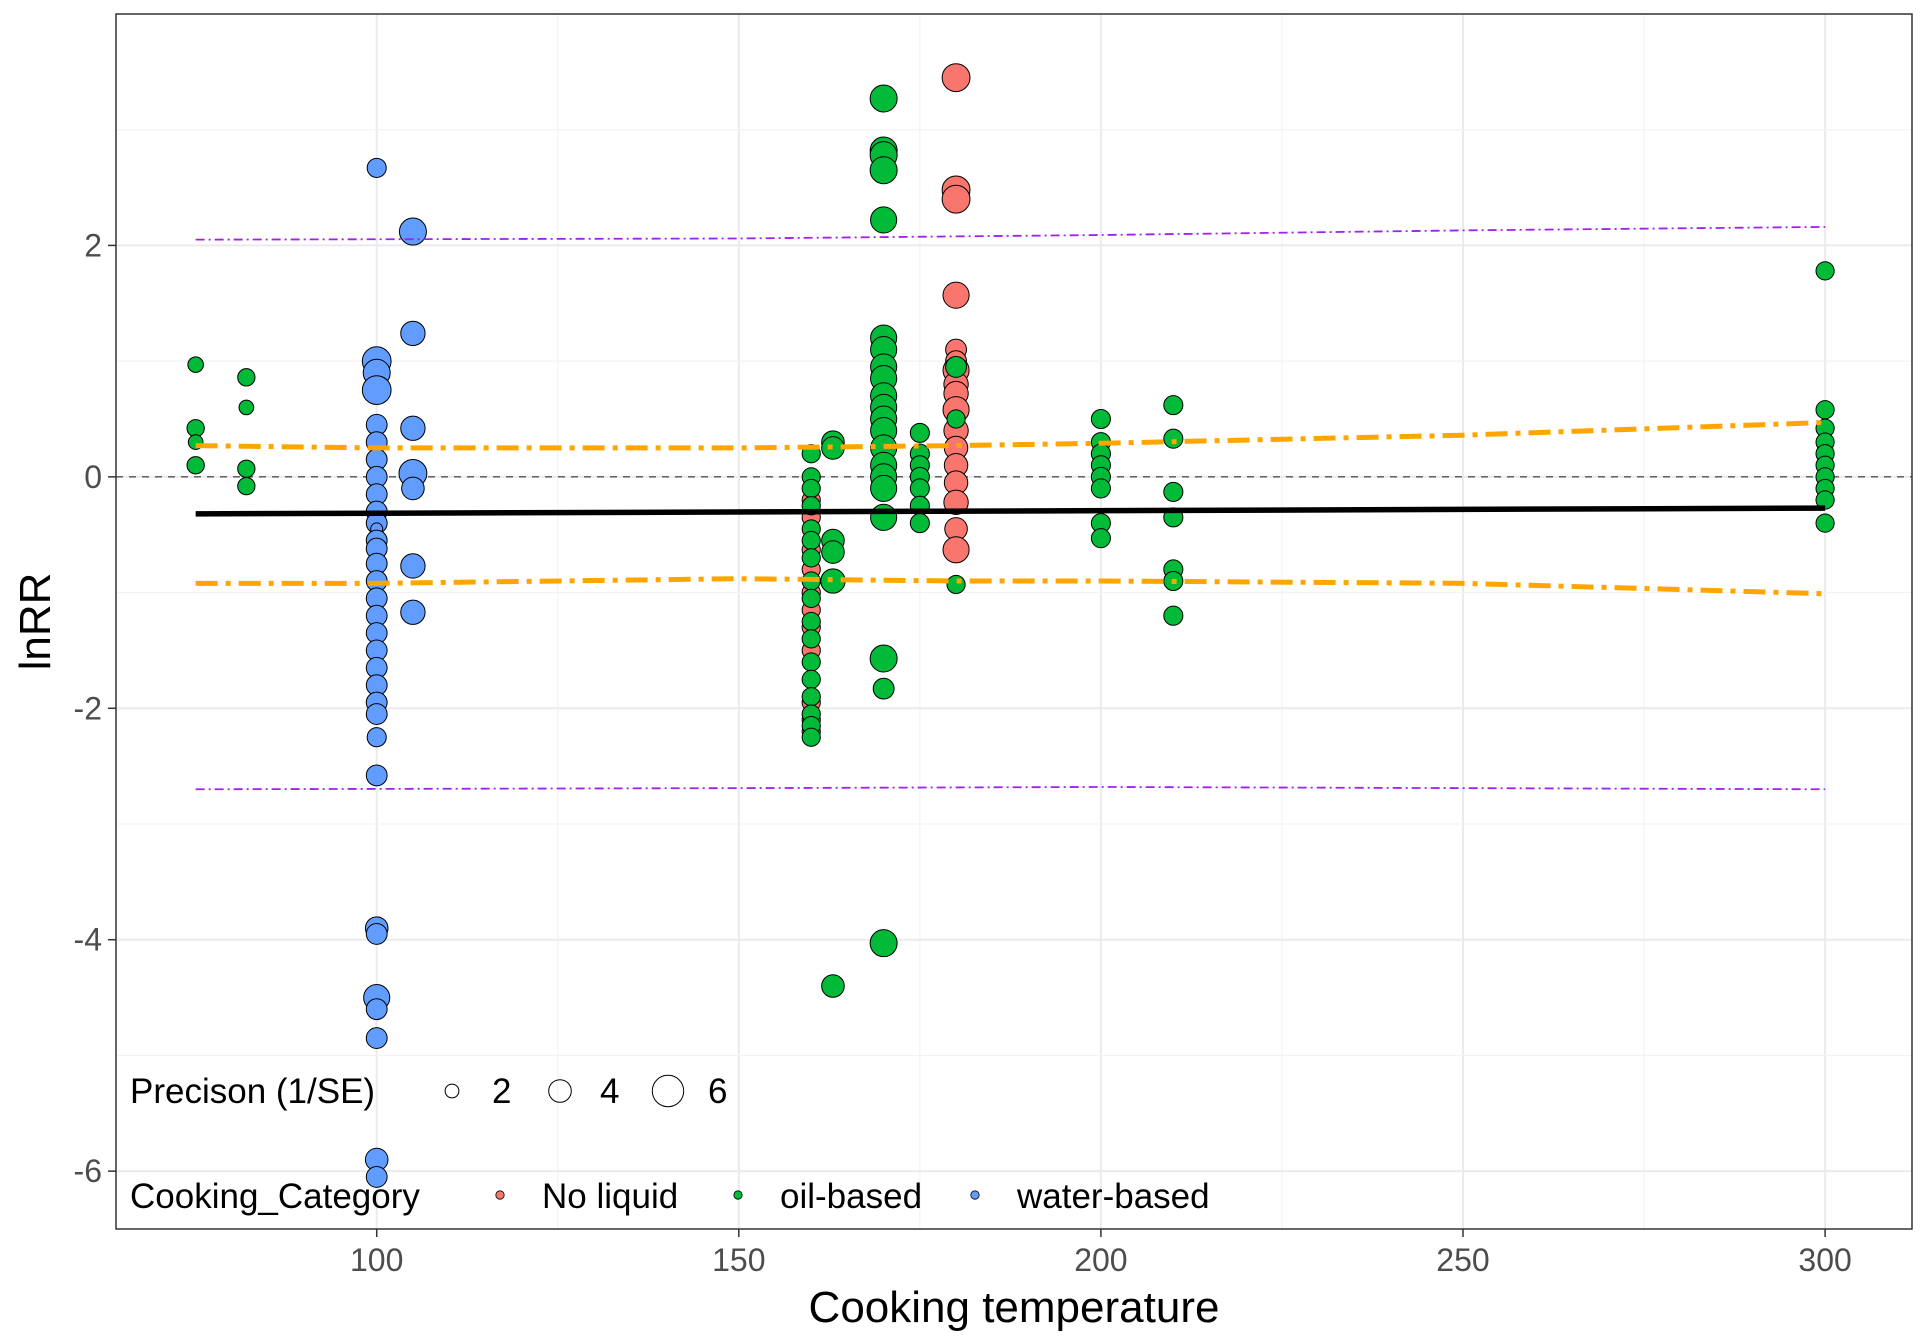 The image size is (1920, 1344). Describe the element at coordinates (428, 1091) in the screenshot. I see `size-legend: Precison (1/SE) 2 4 6` at that location.